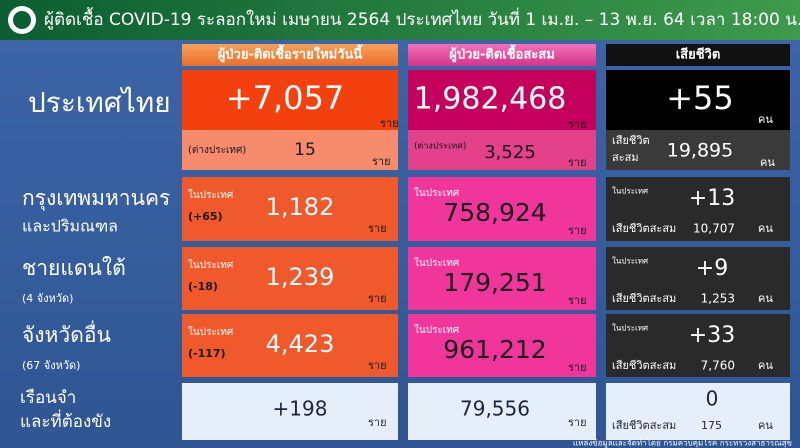 The width and height of the screenshot is (800, 448). I want to click on value: 1,982,468, so click(490, 99).